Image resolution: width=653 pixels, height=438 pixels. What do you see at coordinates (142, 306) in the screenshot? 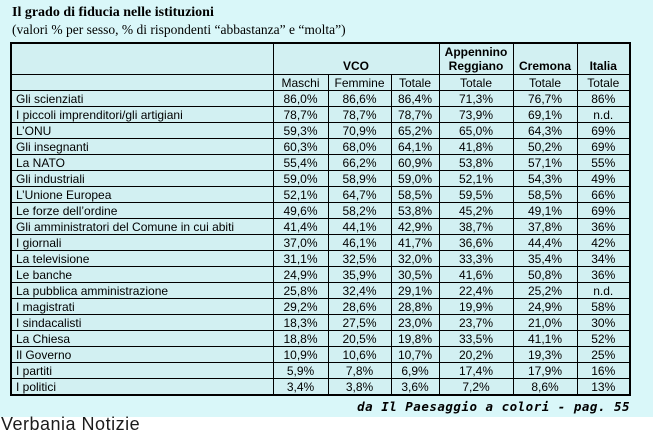
I see `row-label: I magistrati` at bounding box center [142, 306].